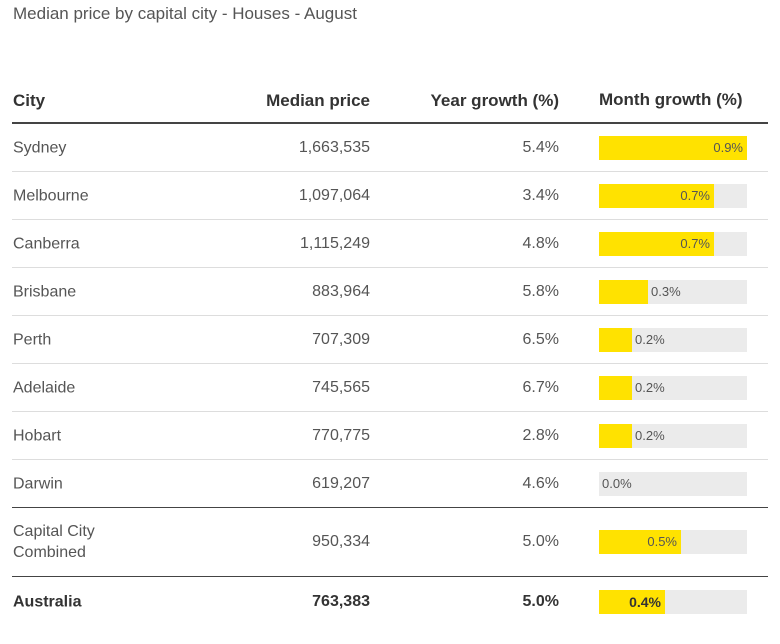 This screenshot has height=644, width=780. What do you see at coordinates (540, 339) in the screenshot?
I see `year-growth-cell: 6.5%` at bounding box center [540, 339].